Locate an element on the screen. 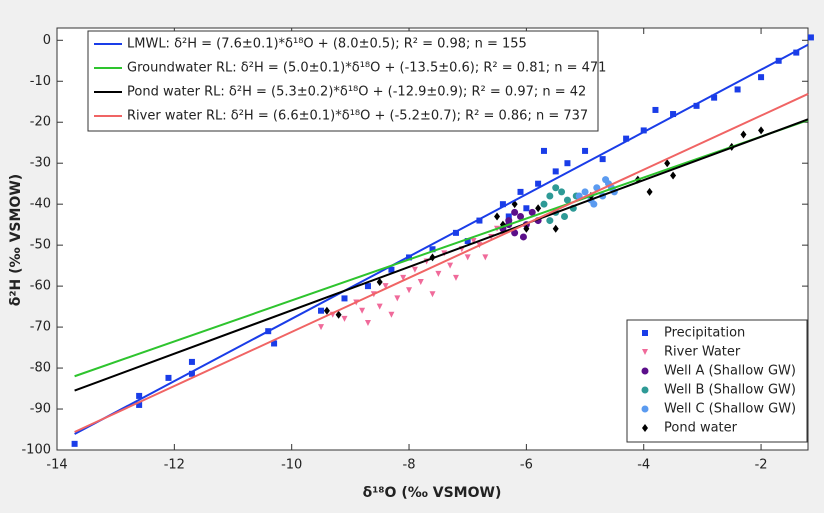 The width and height of the screenshot is (824, 513). x-tick-label: -14 is located at coordinates (56, 465).